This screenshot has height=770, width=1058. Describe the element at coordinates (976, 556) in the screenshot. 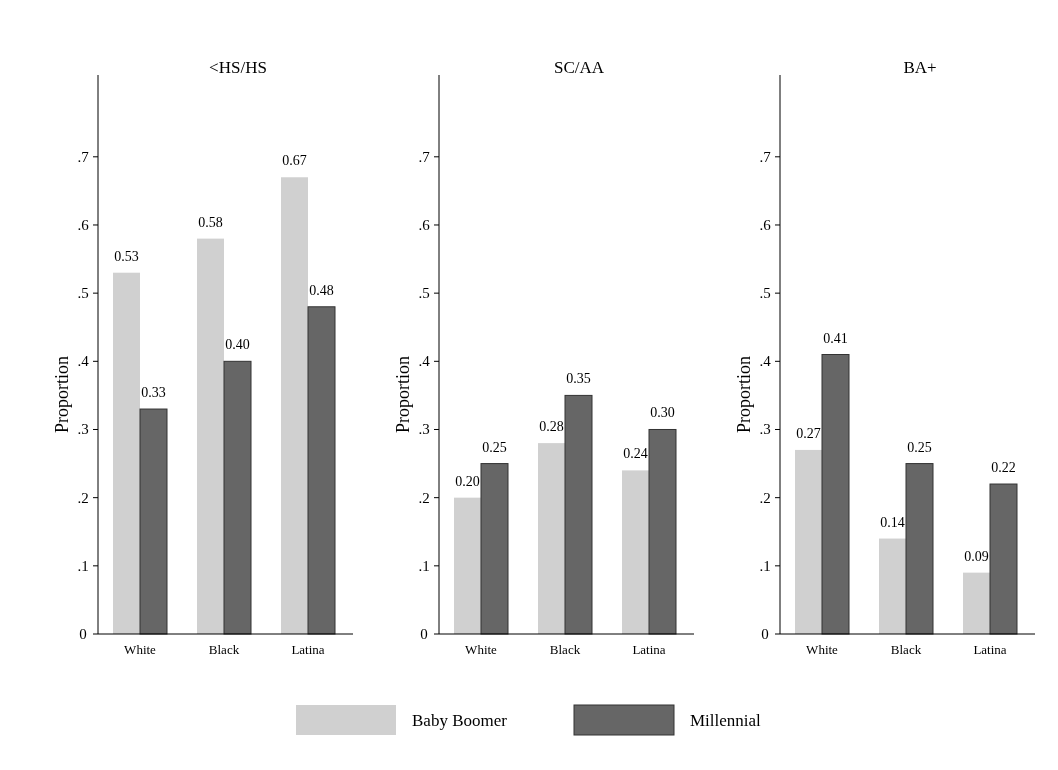

I see `data-label: 0.09` at that location.